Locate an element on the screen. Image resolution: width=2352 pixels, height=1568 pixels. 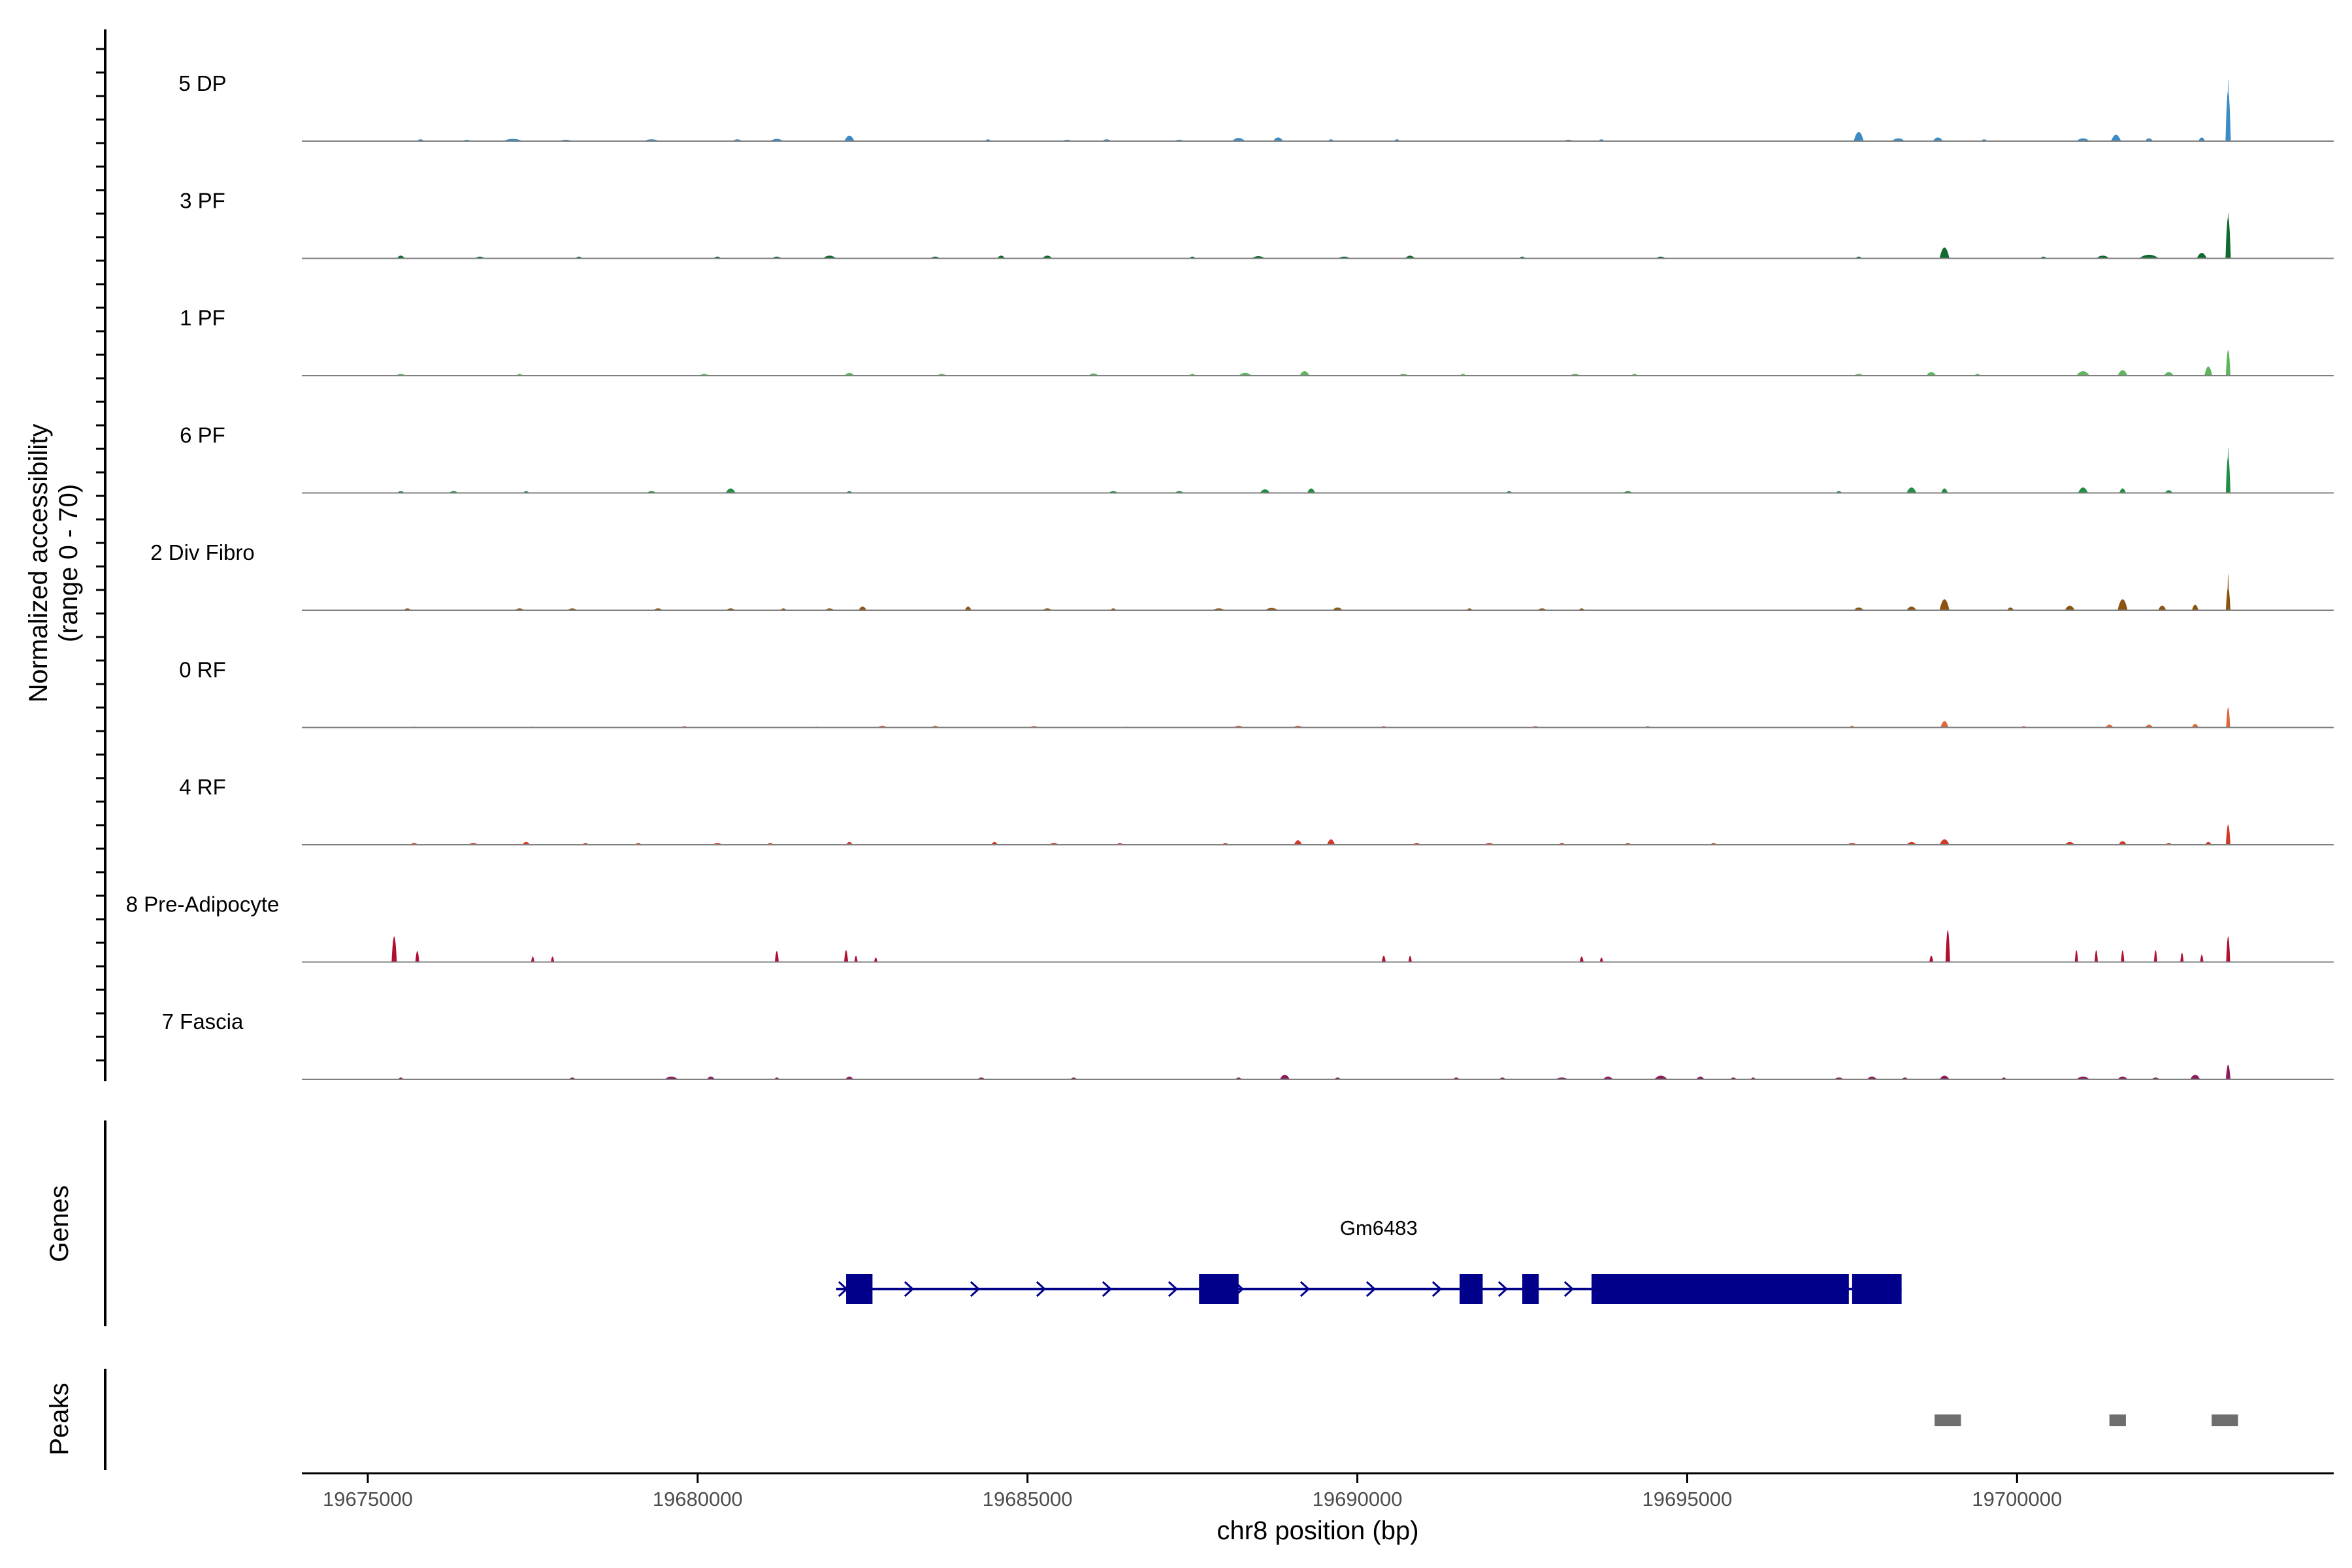
track-1: 5 DP is located at coordinates (1256, 106).